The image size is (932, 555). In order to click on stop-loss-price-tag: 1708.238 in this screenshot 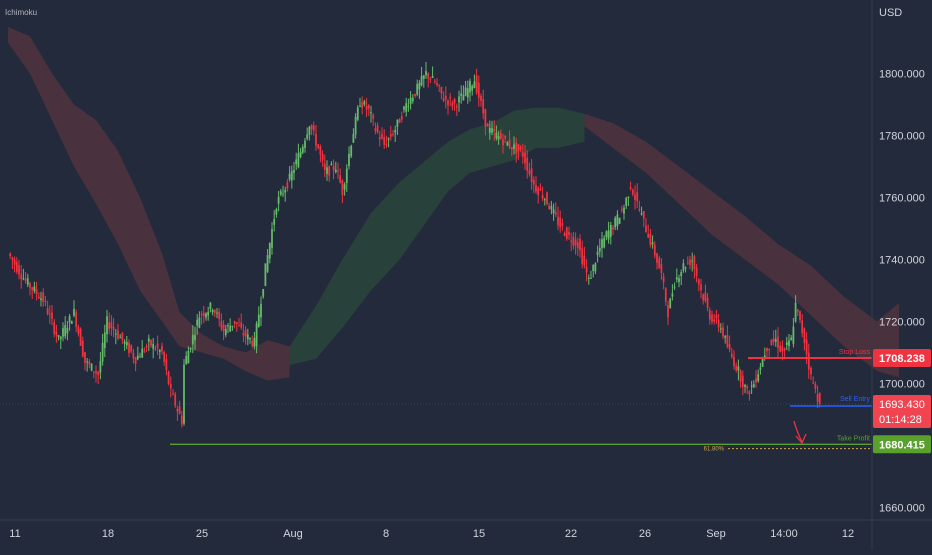, I will do `click(902, 358)`.